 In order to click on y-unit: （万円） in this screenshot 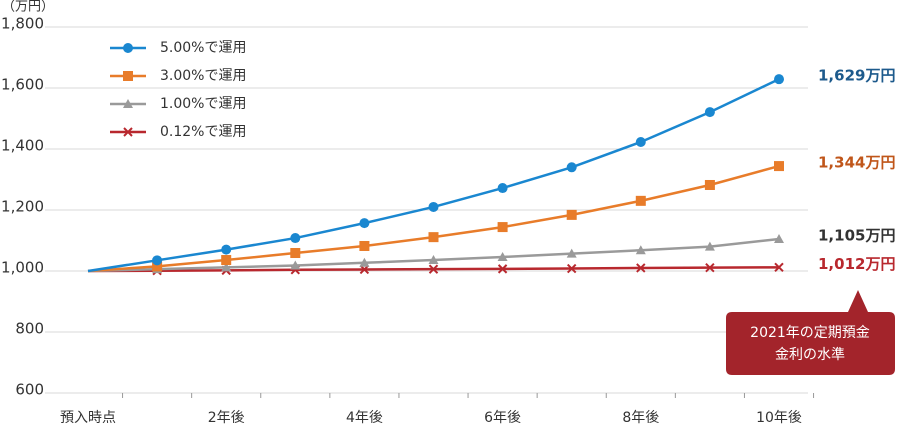, I will do `click(28, 7)`.